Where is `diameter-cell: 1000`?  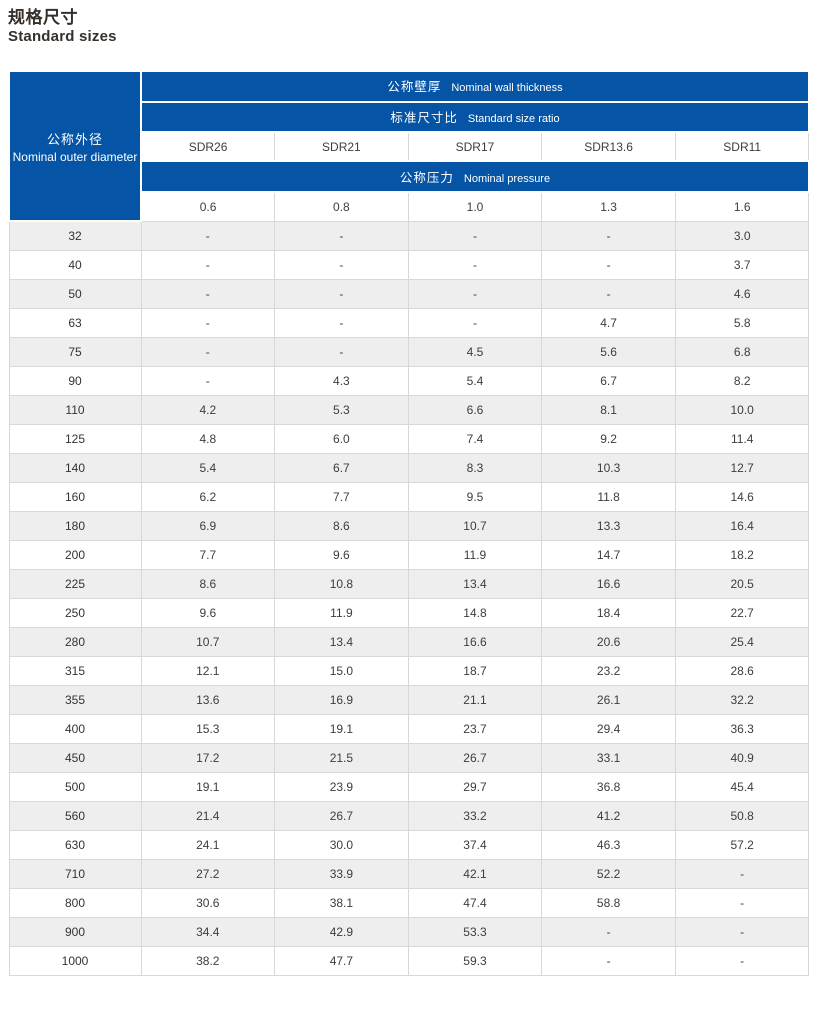
diameter-cell: 1000 is located at coordinates (75, 960).